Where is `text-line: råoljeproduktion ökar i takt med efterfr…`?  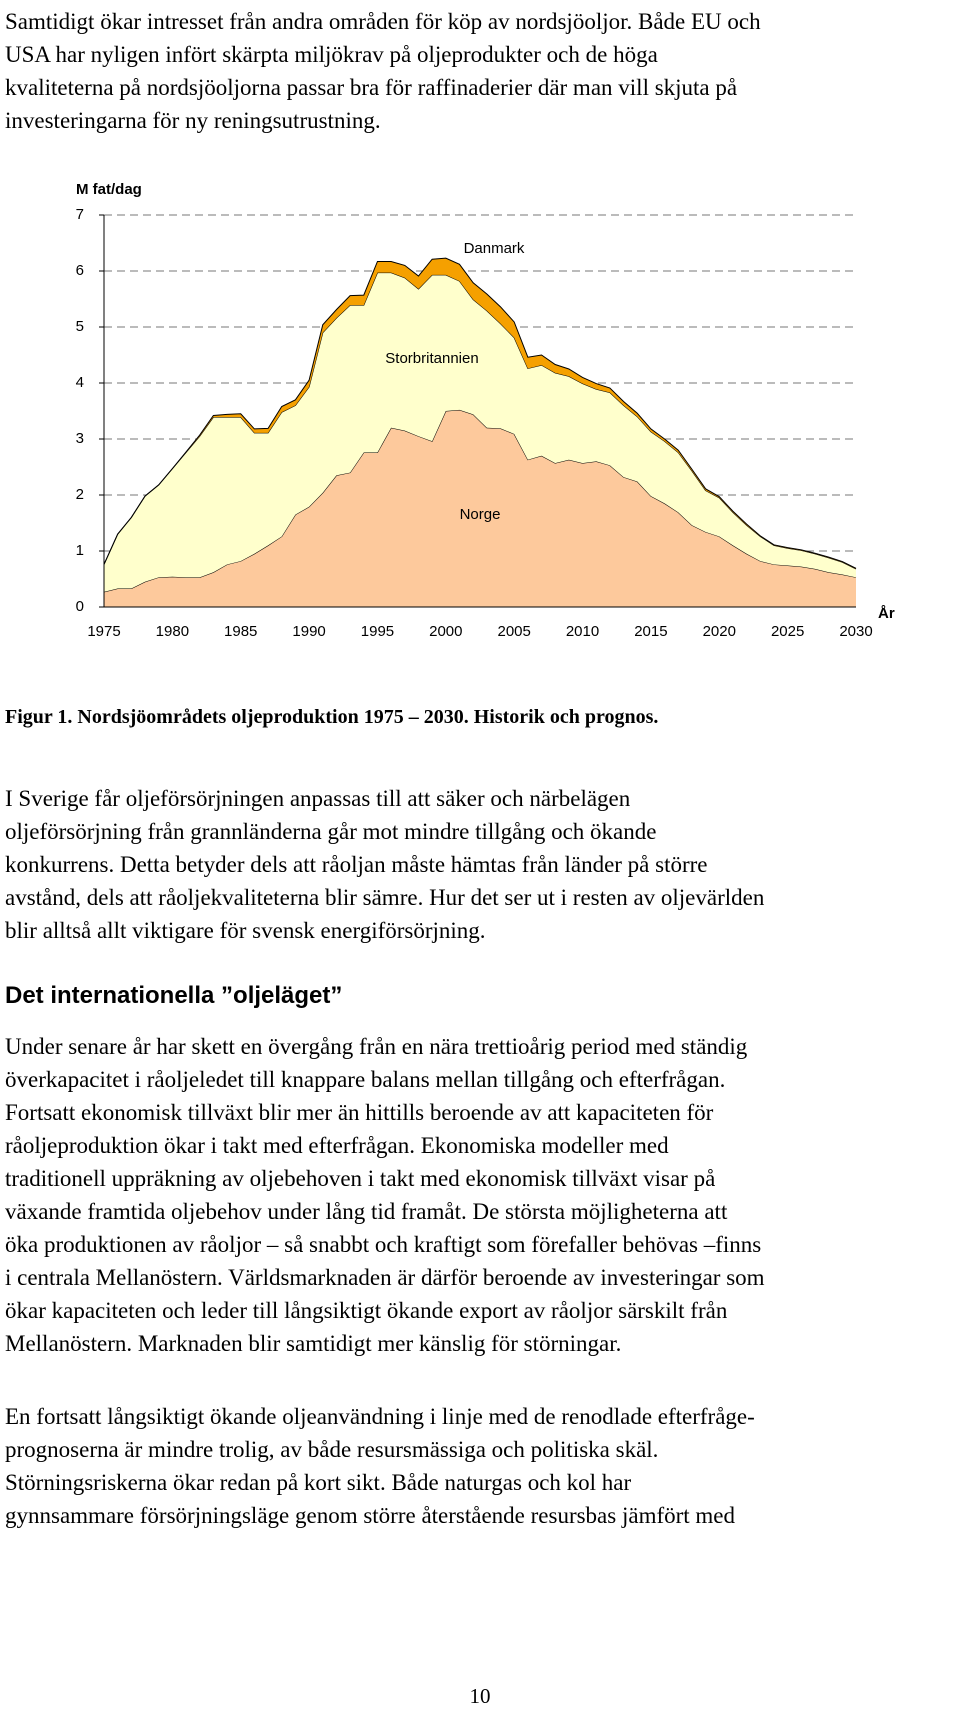 text-line: råoljeproduktion ökar i takt med efterfr… is located at coordinates (337, 1145).